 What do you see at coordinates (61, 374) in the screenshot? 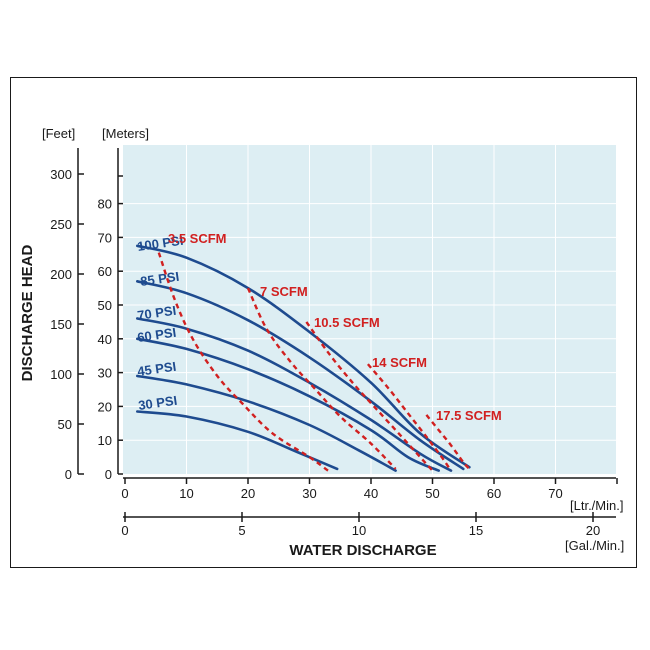
I see `y-feet-tick-label: 100` at bounding box center [61, 374].